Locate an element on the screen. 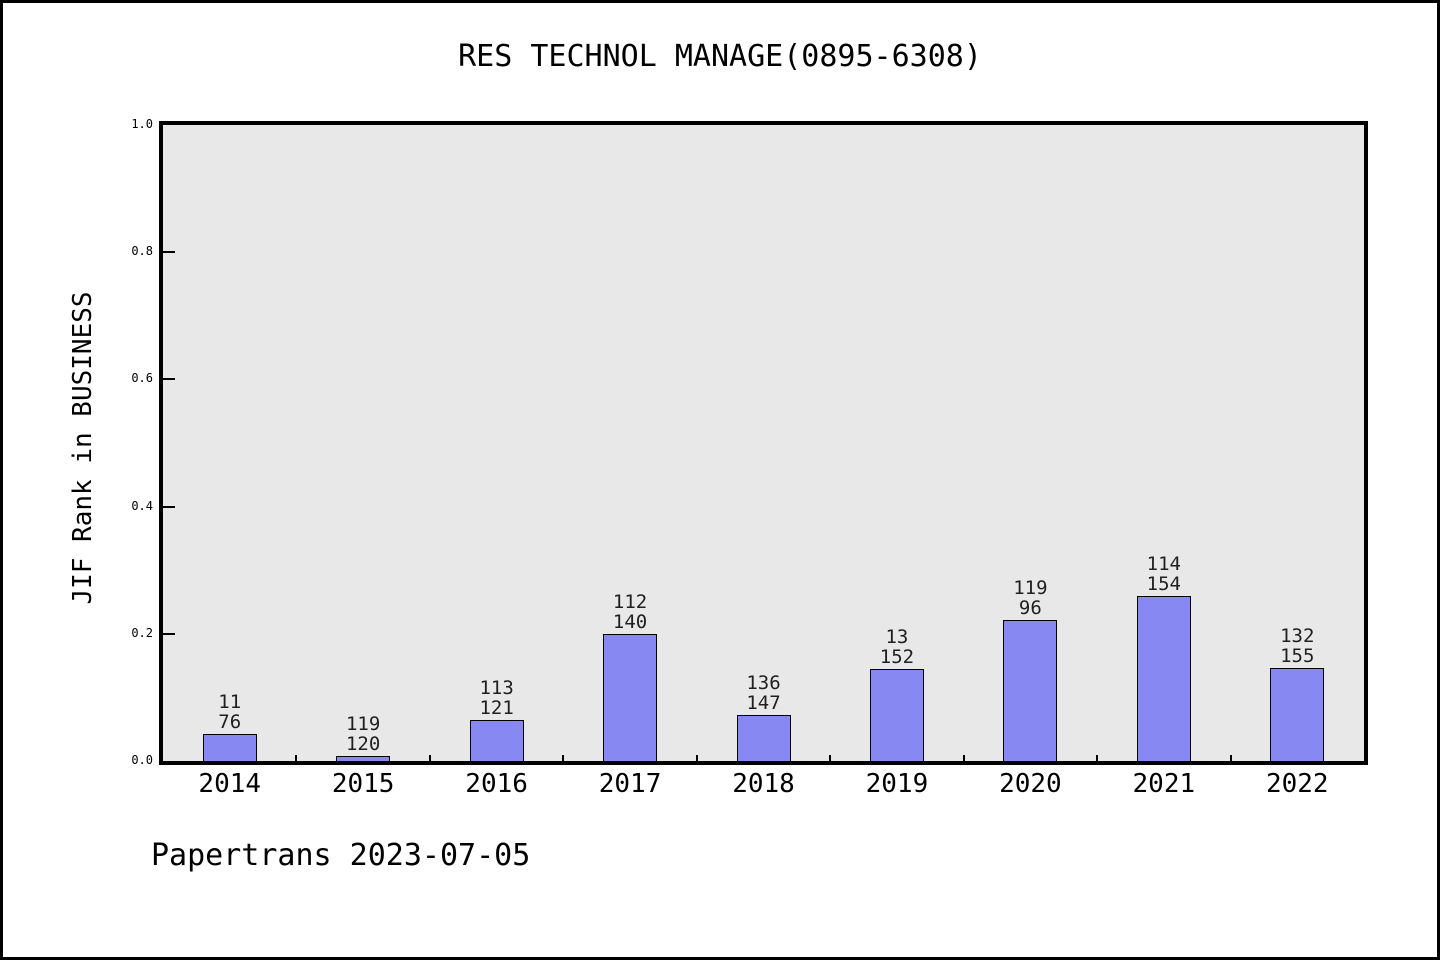 The height and width of the screenshot is (960, 1440). y-tick-label: 1.0 is located at coordinates (142, 124).